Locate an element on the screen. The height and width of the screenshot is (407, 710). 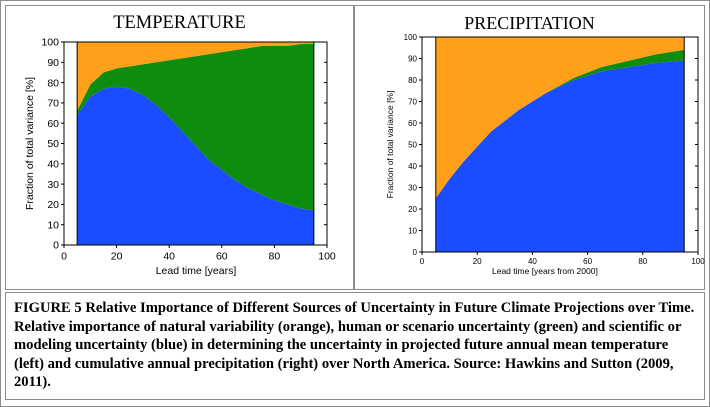
precipitation-title: PRECIPITATION is located at coordinates (529, 23).